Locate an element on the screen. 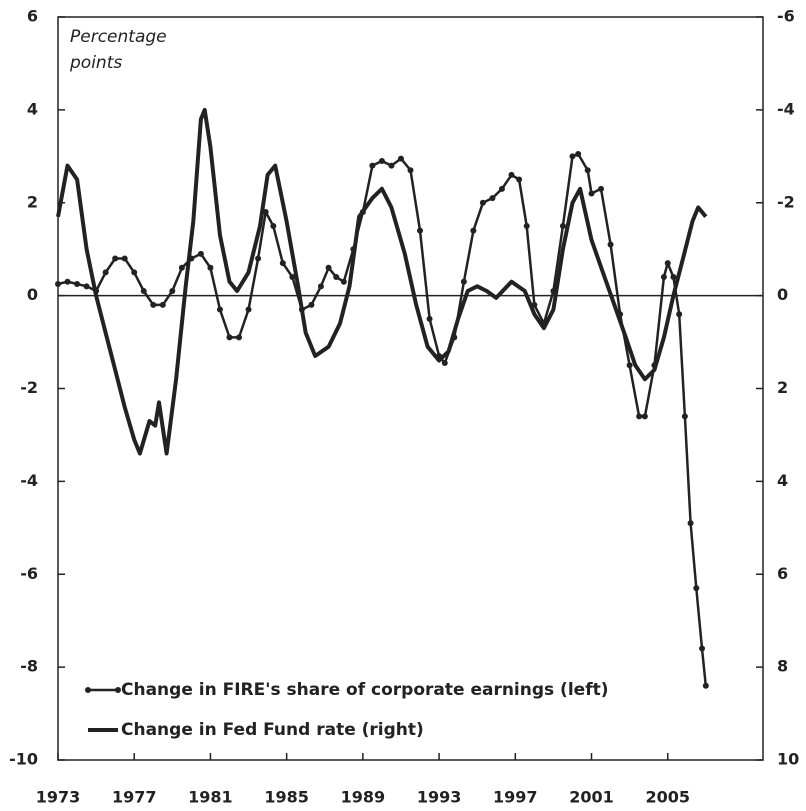 The width and height of the screenshot is (806, 811). y-tick-label: 0 is located at coordinates (32, 294).